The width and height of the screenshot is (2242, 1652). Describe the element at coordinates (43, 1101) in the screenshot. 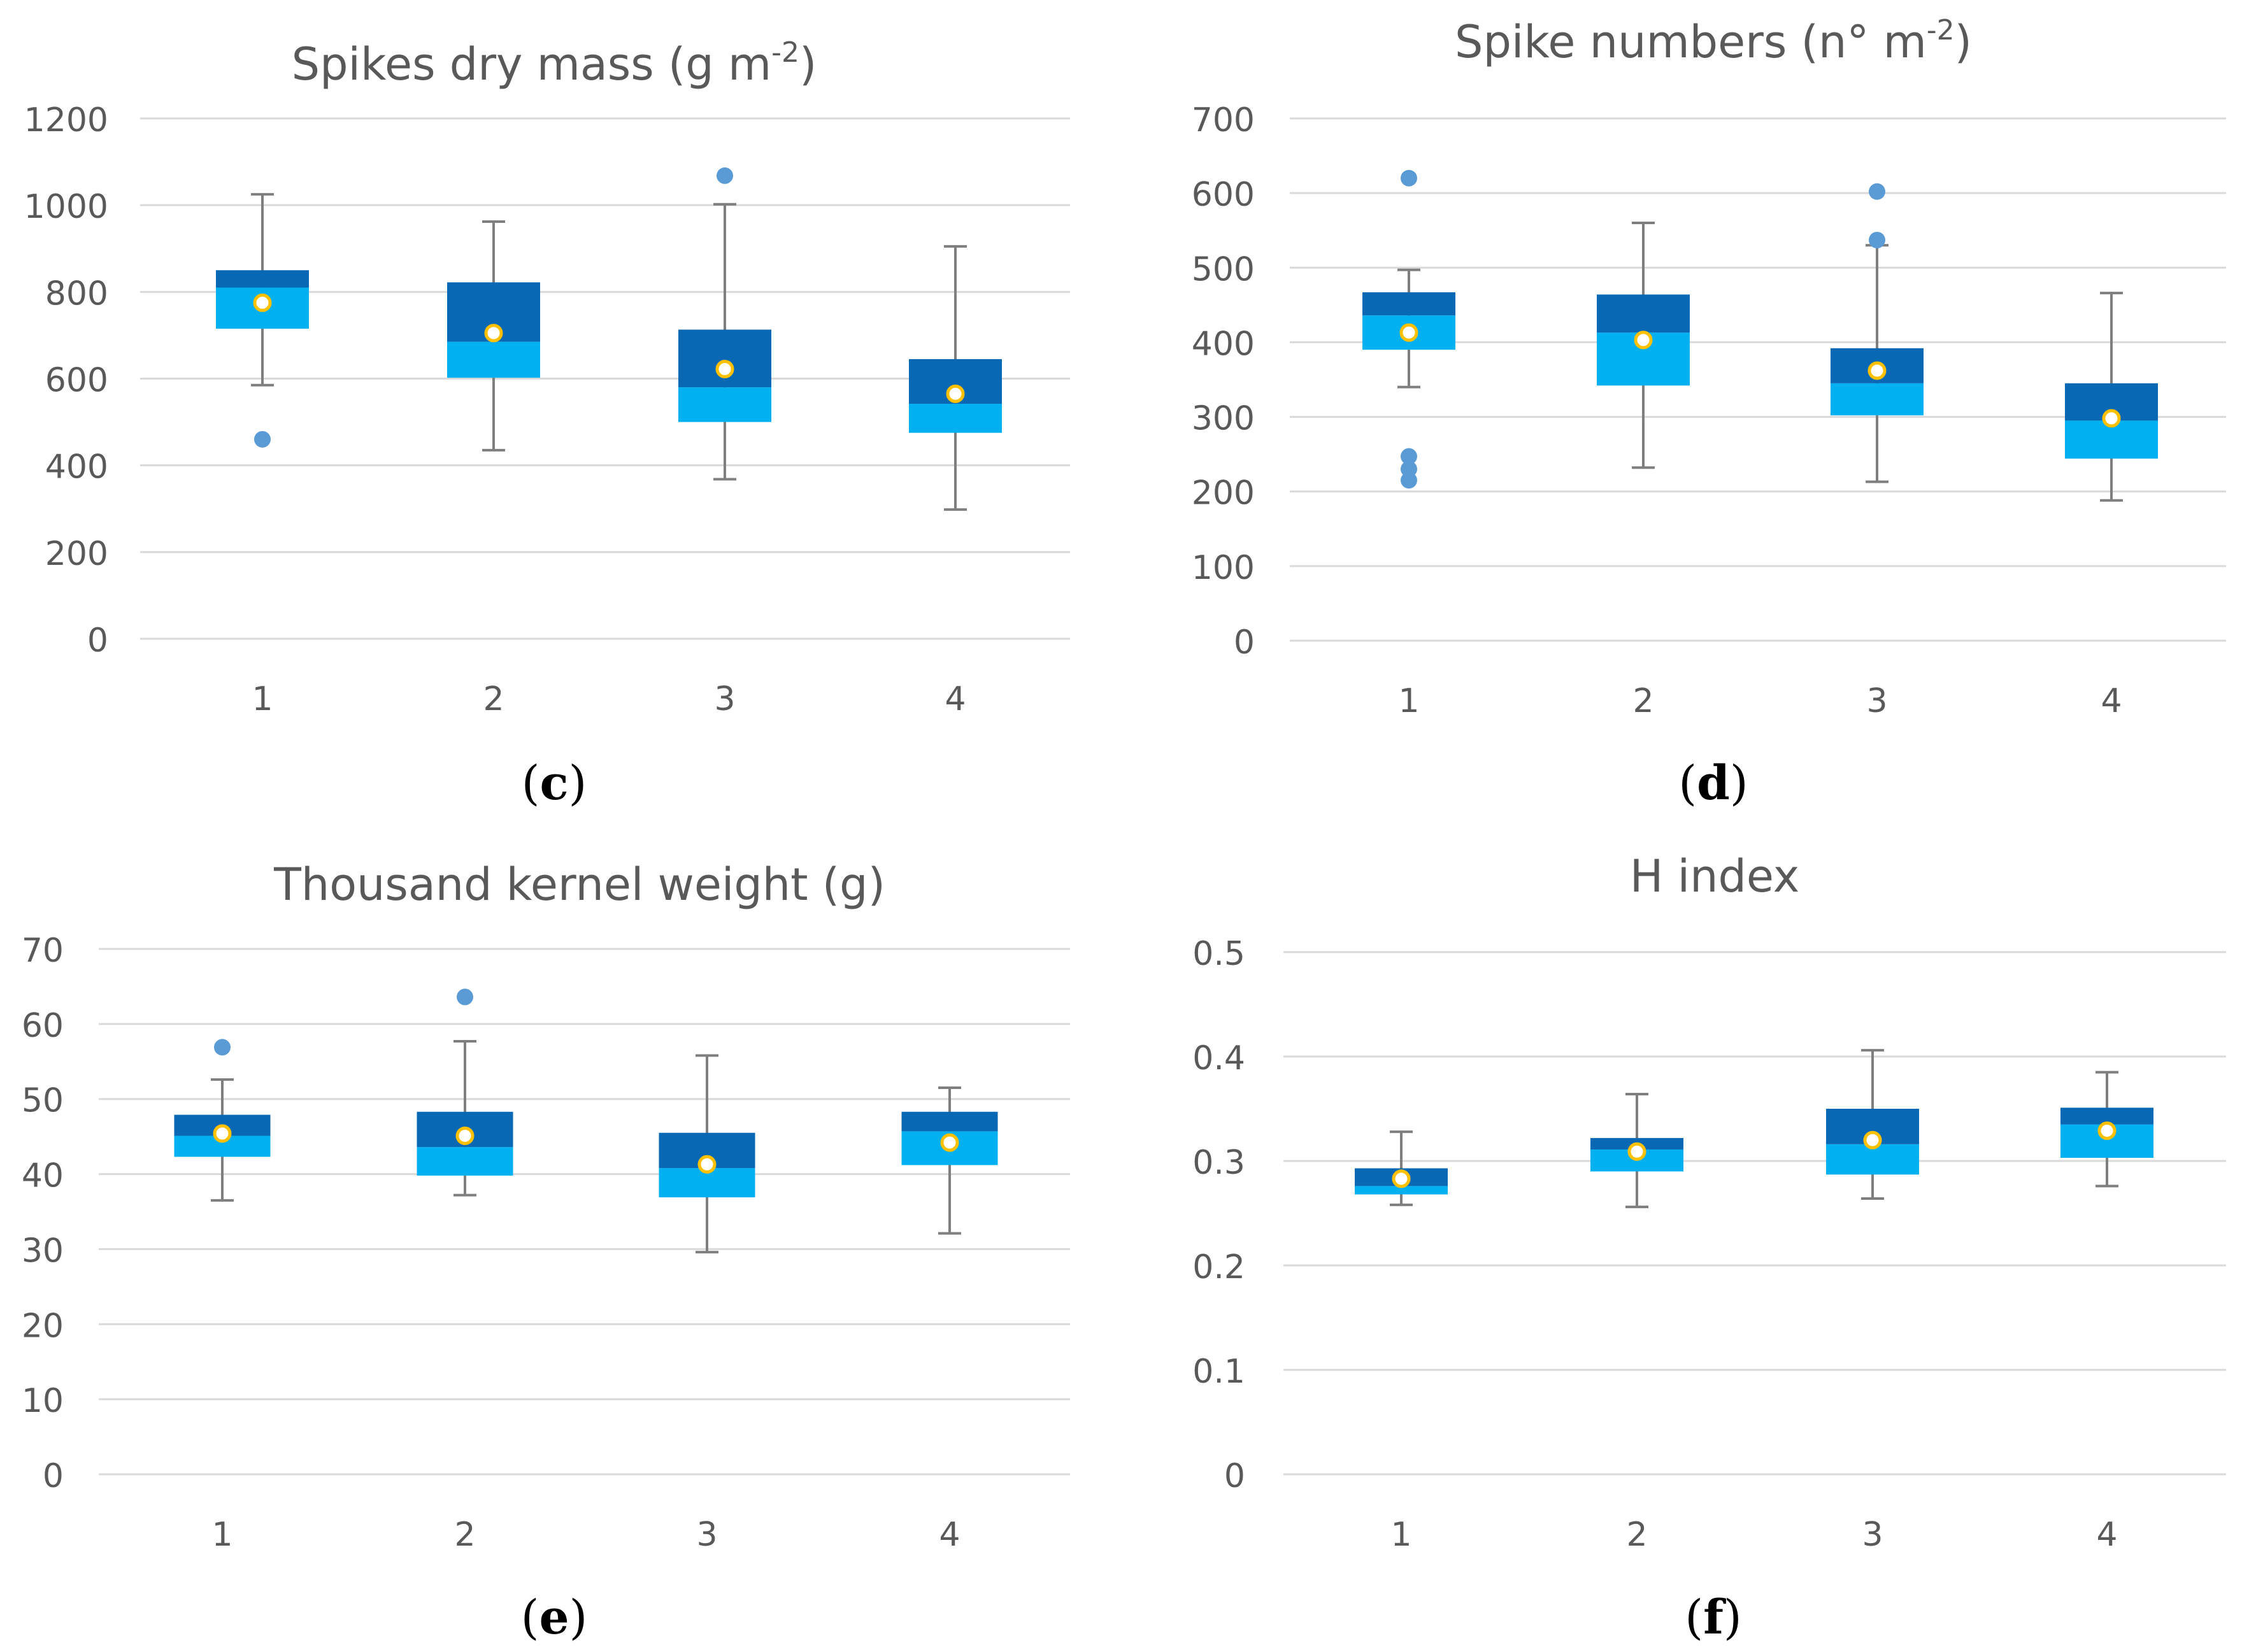

I see `y-tick-label: 50` at that location.